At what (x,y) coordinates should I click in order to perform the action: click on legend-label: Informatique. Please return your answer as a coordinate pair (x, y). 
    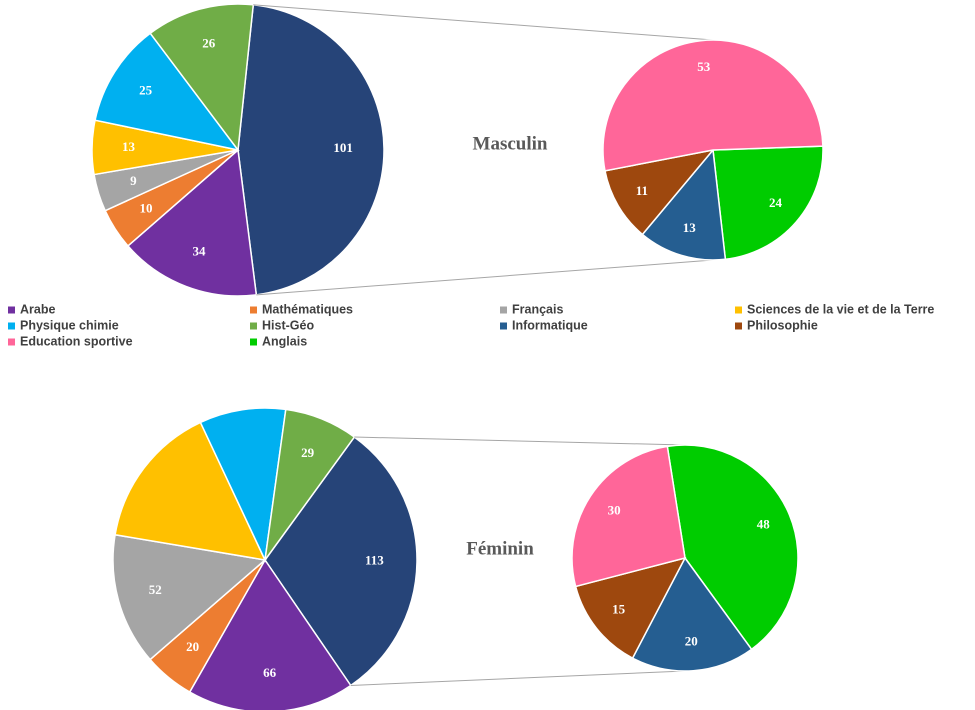
    Looking at the image, I should click on (550, 325).